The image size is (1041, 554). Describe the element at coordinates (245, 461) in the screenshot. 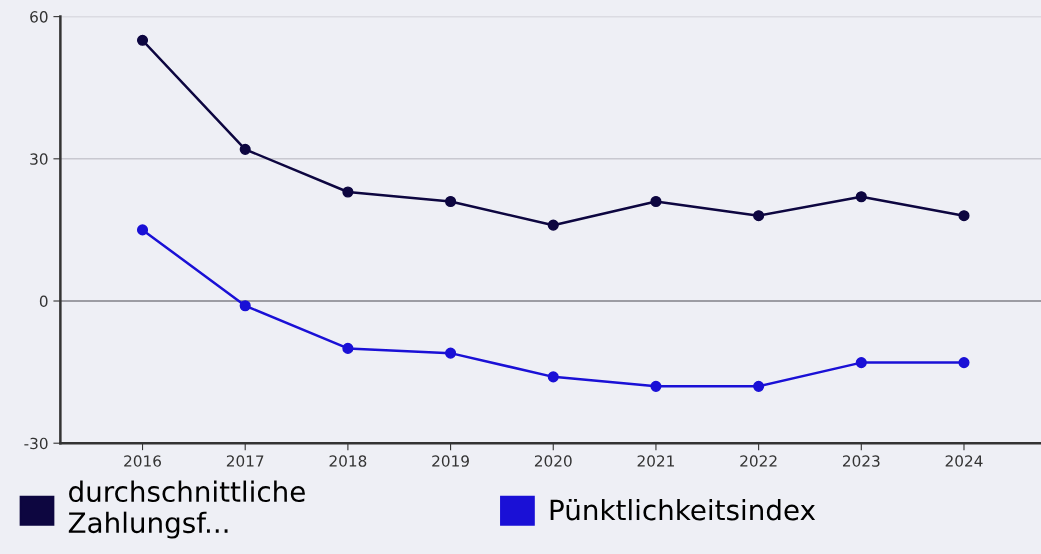

I see `x-tick-label: 2017` at that location.